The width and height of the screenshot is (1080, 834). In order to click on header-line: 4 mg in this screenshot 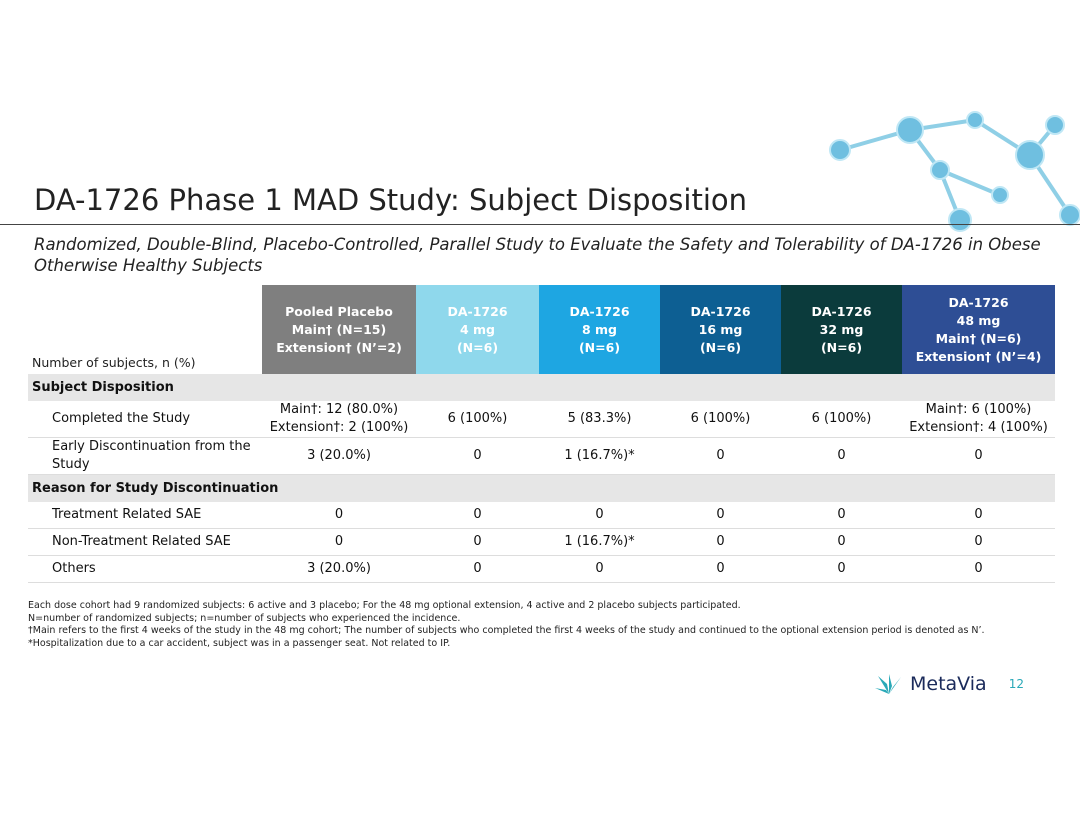, I will do `click(477, 329)`.